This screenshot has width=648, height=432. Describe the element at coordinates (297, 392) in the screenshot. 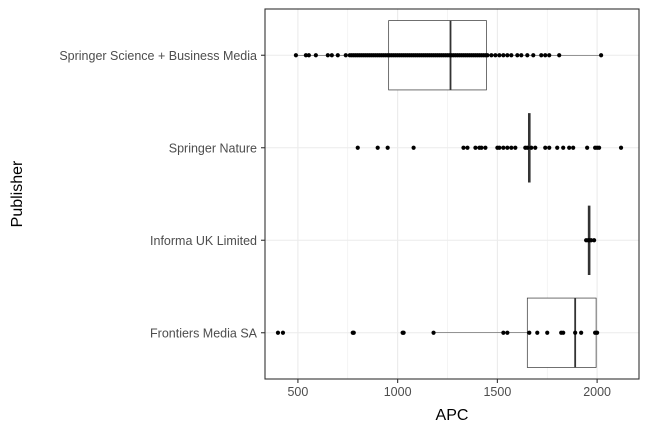

I see `x-tick-label-500: 500` at that location.